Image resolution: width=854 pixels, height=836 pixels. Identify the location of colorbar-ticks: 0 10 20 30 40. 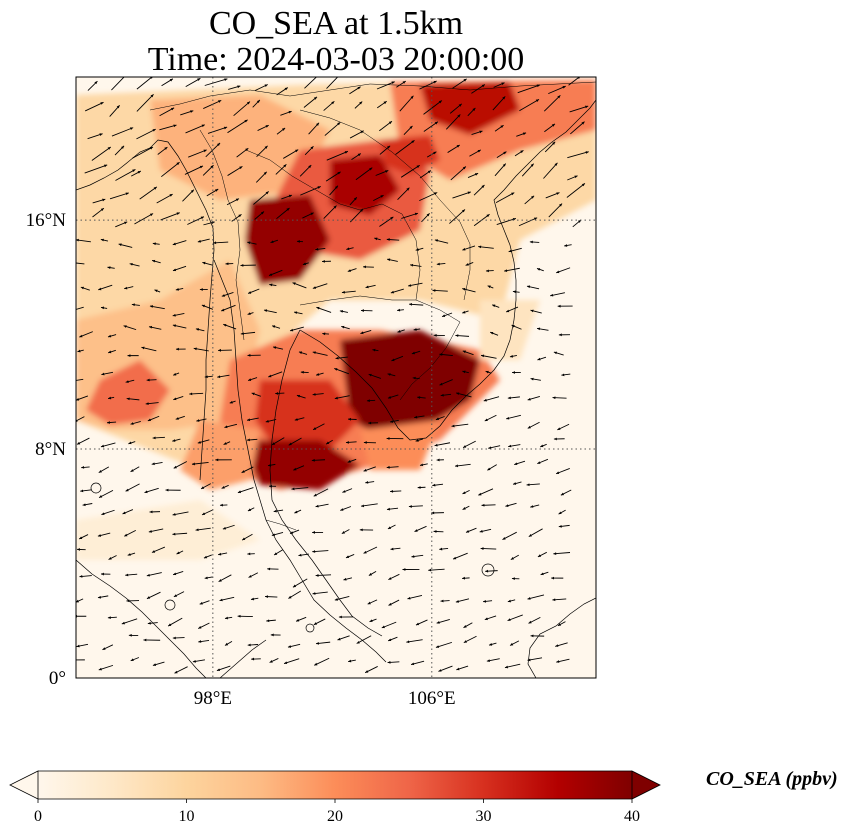
(337, 812).